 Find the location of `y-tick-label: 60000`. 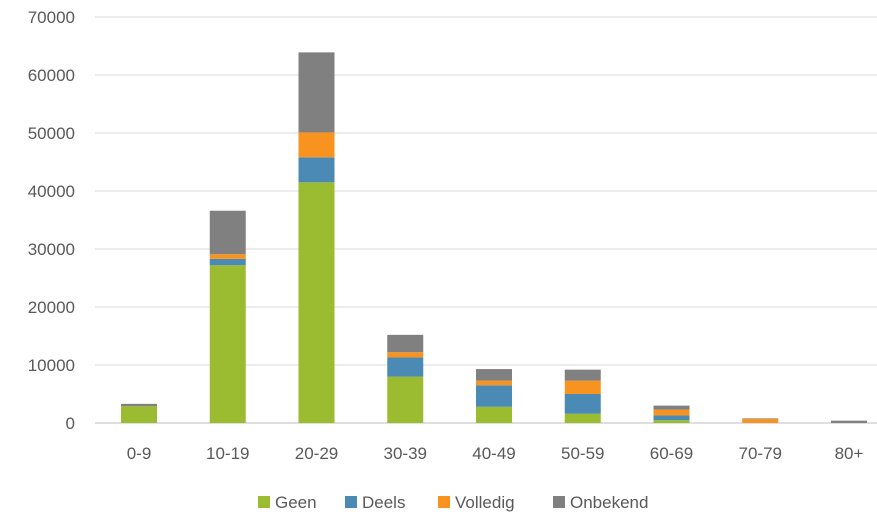

y-tick-label: 60000 is located at coordinates (51, 75).